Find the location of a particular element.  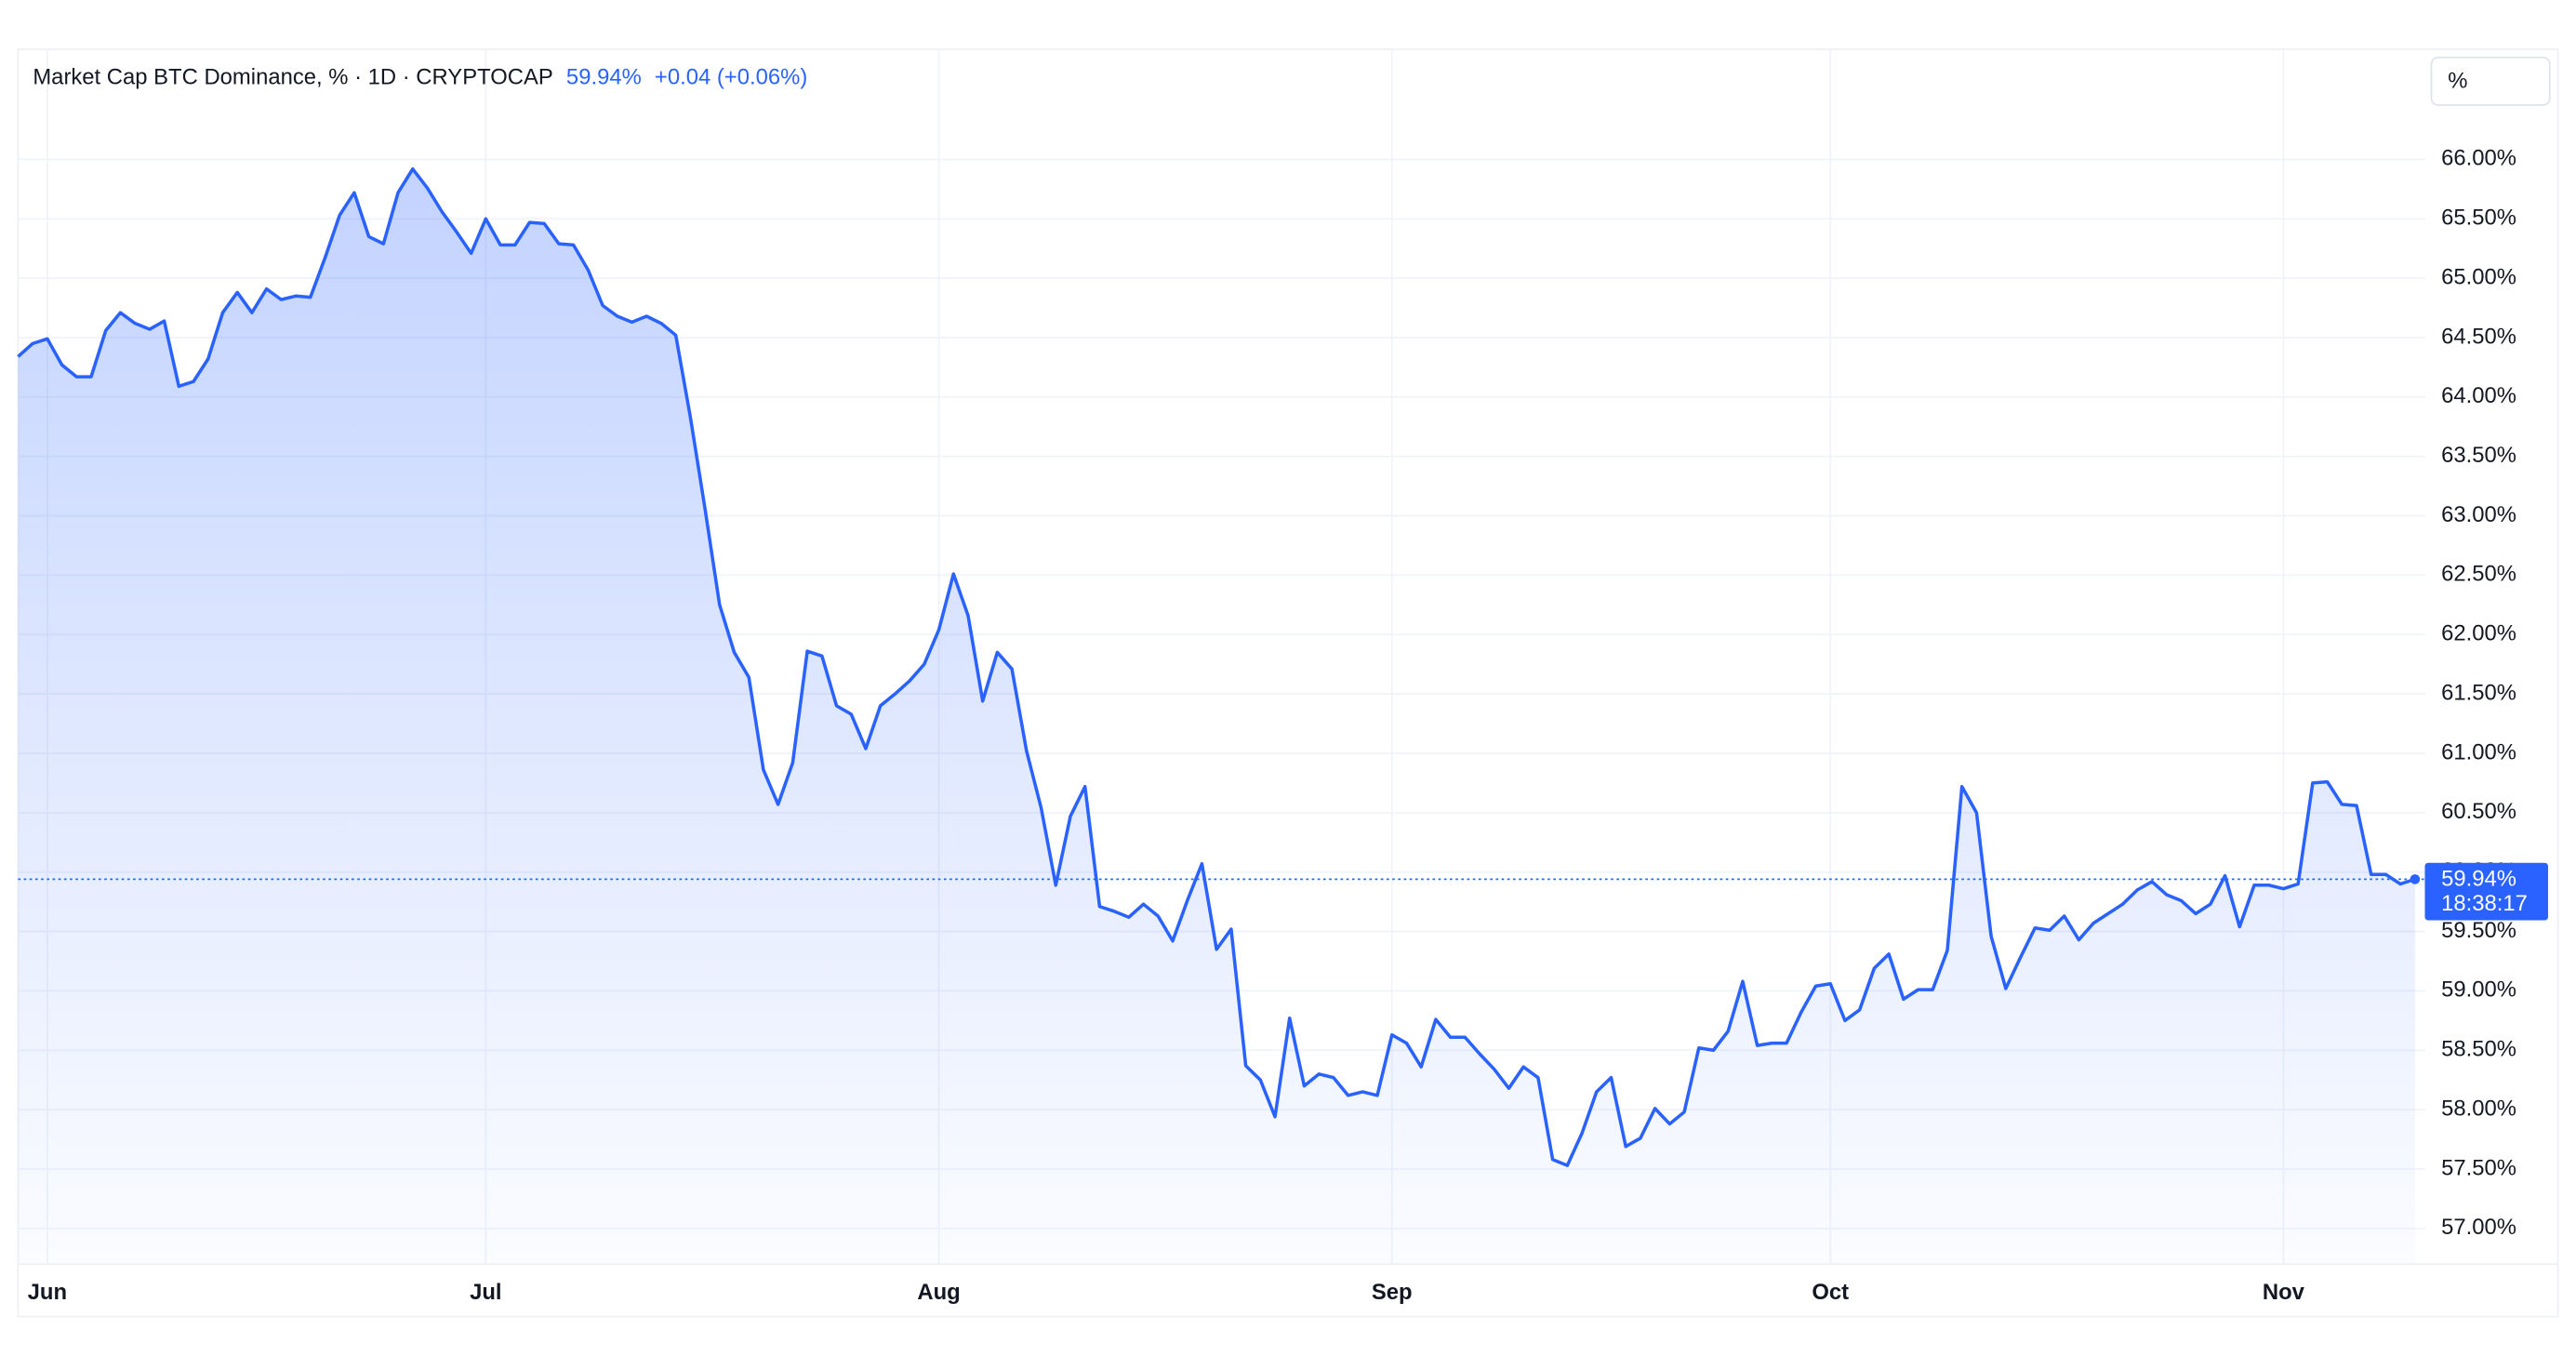

y-tick-label: 58.50% is located at coordinates (2478, 1049).